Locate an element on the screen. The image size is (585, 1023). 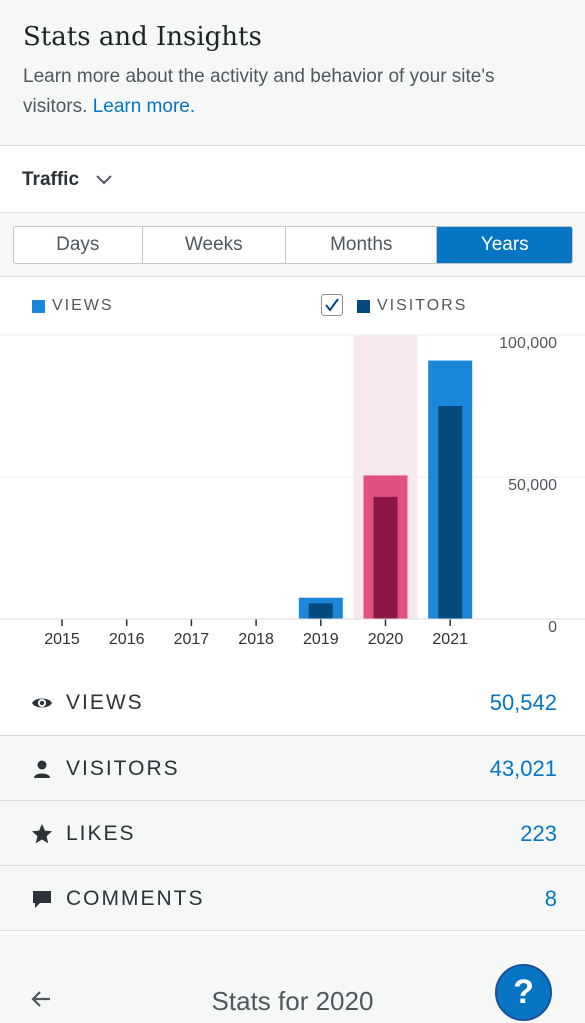
y-tick-label: 0 is located at coordinates (552, 627).